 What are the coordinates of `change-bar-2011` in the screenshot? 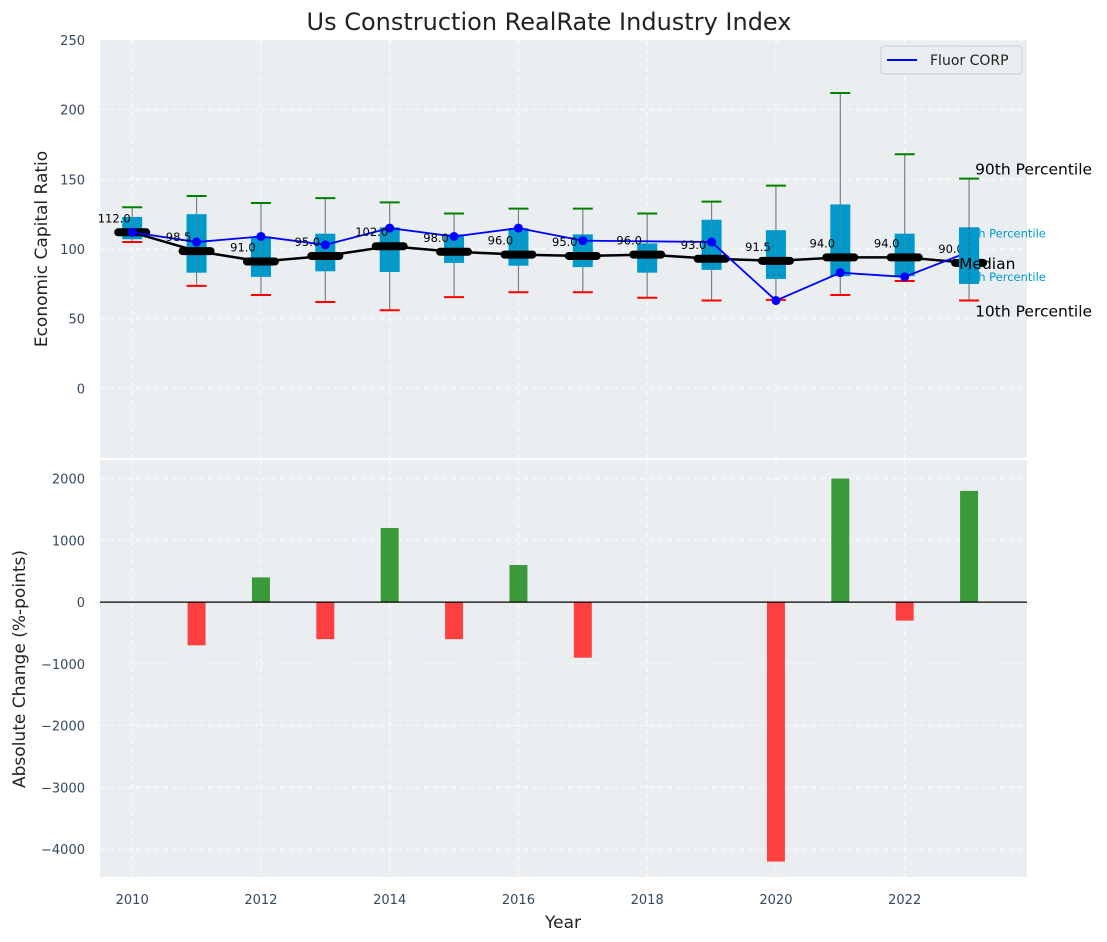 It's located at (196, 624).